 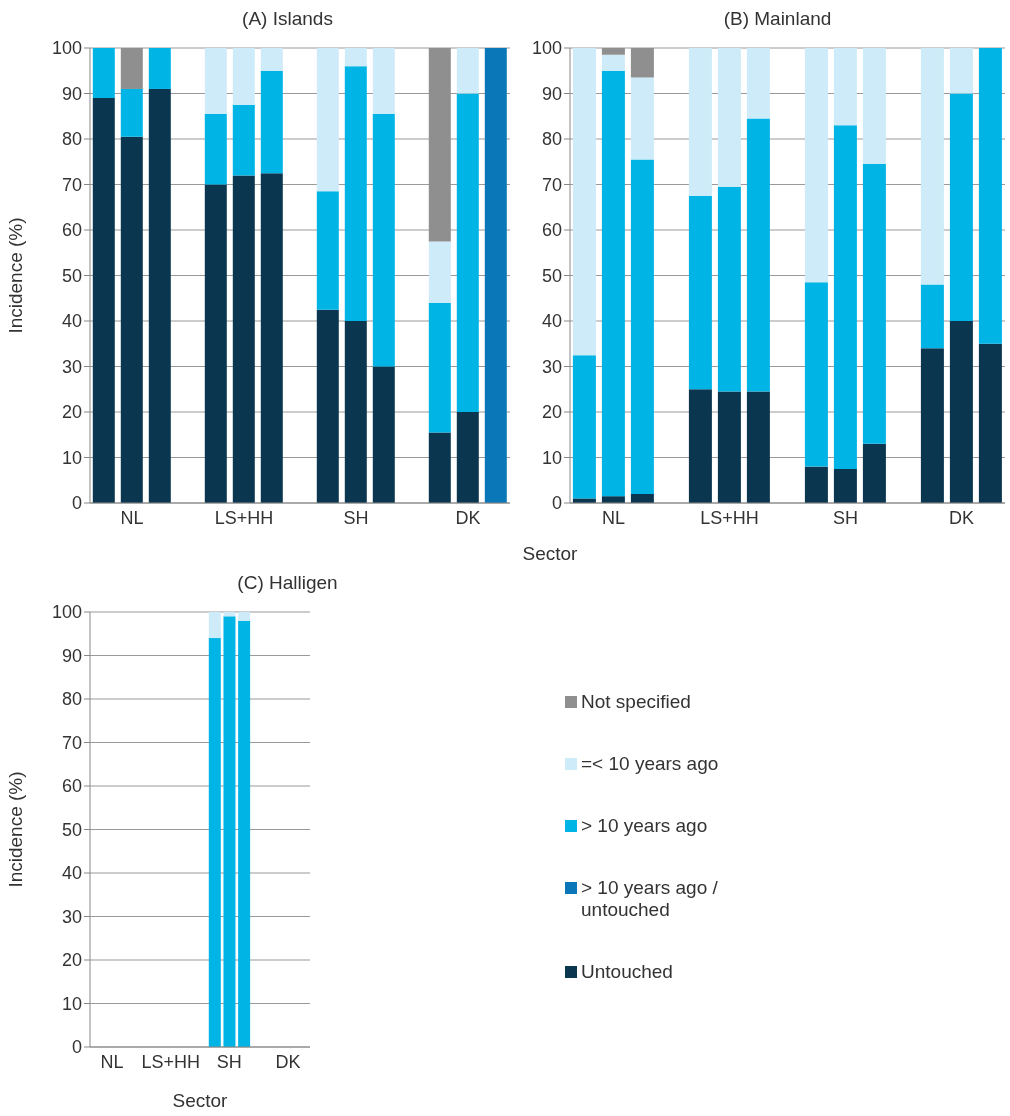 What do you see at coordinates (636, 702) in the screenshot?
I see `legend-label: Not specified` at bounding box center [636, 702].